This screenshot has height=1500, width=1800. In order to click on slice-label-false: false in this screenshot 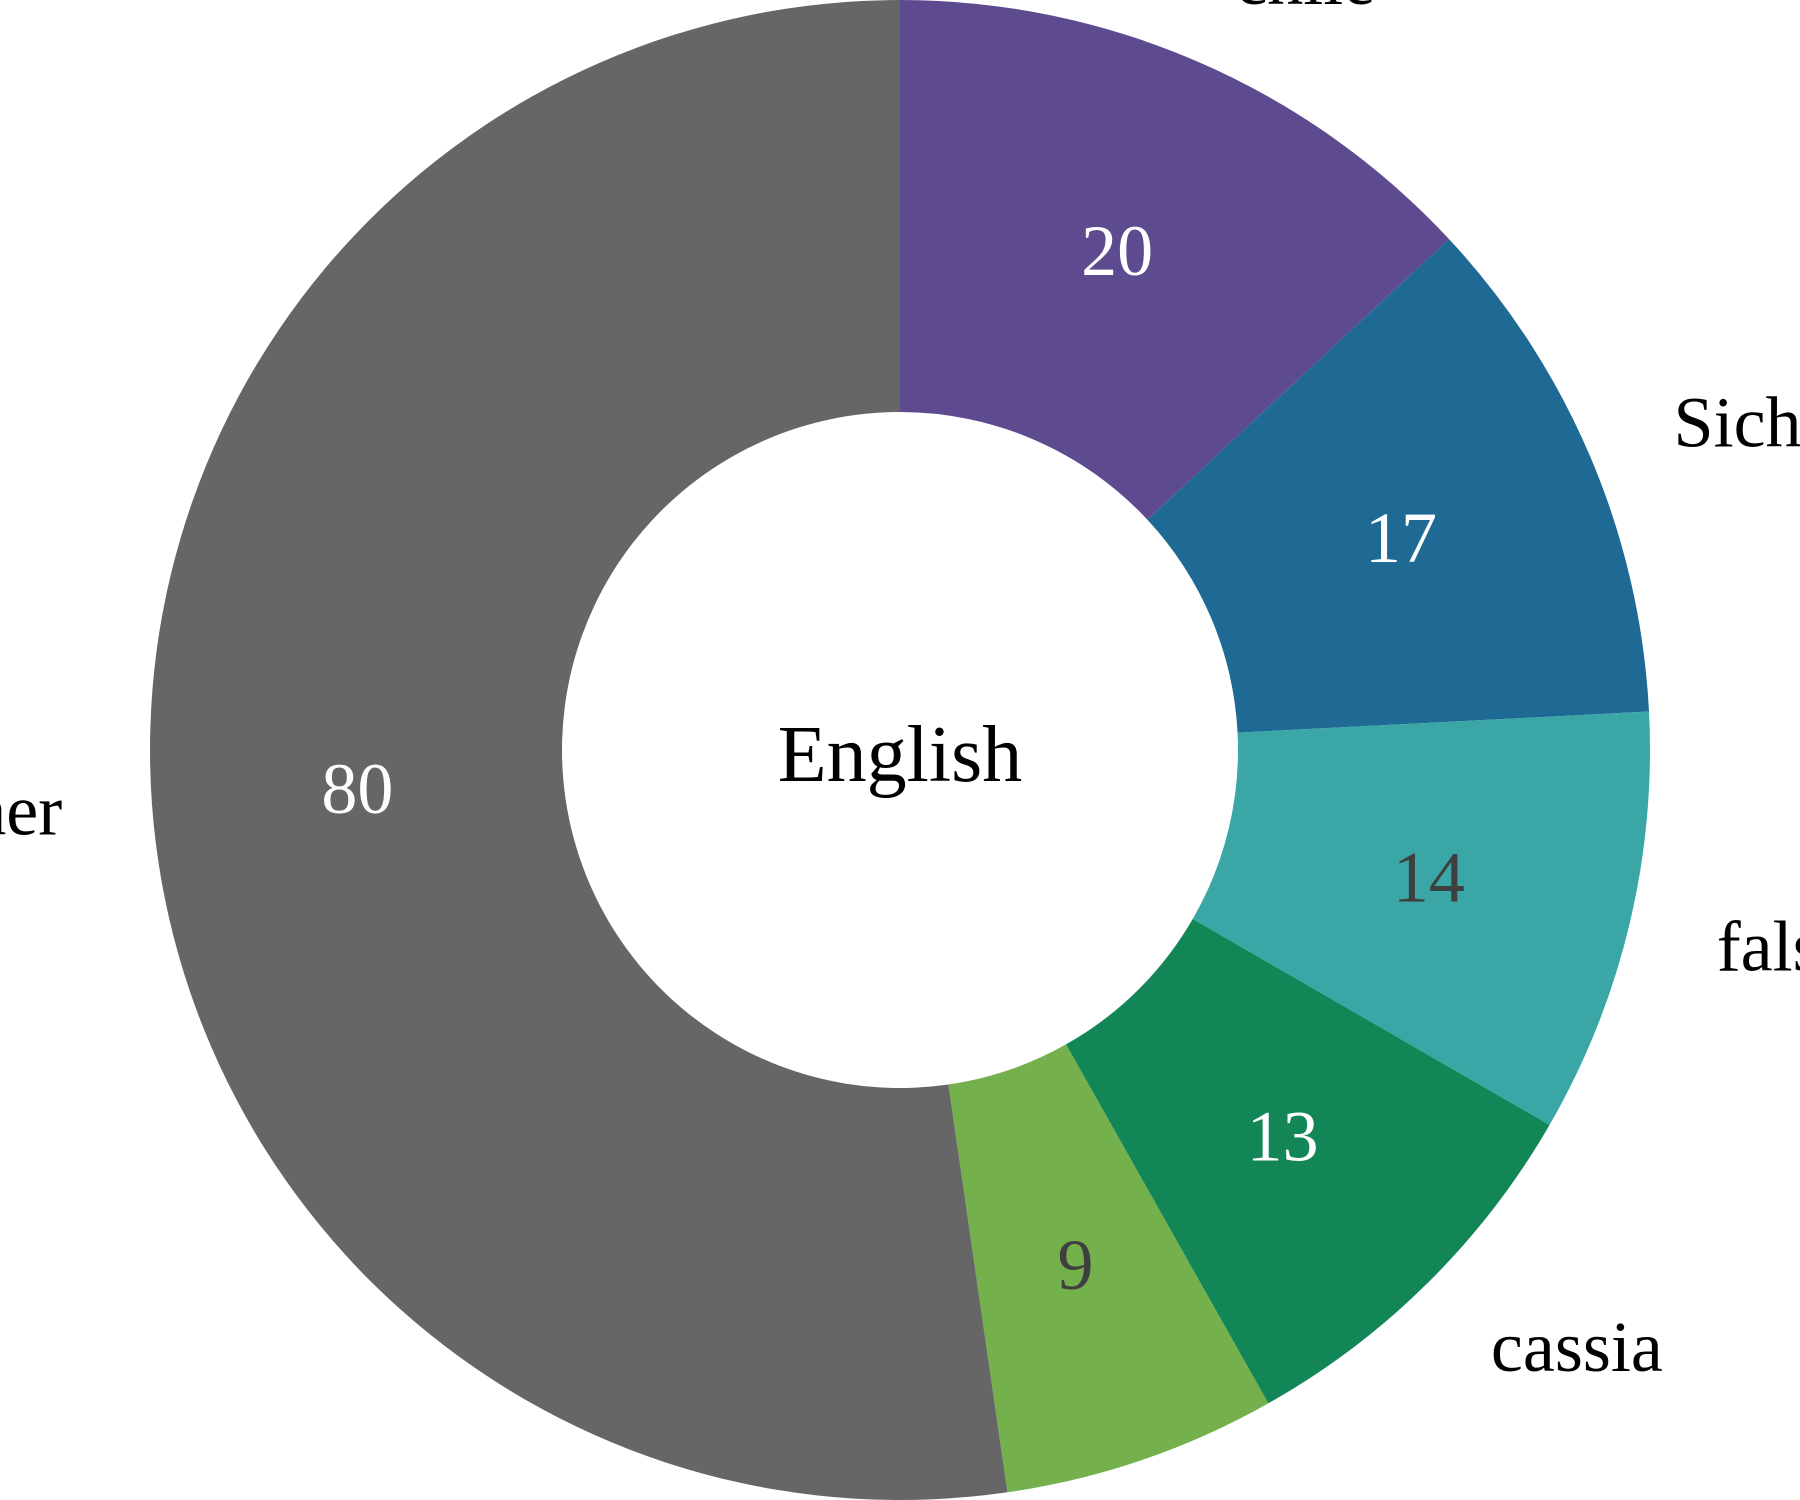, I will do `click(1758, 947)`.